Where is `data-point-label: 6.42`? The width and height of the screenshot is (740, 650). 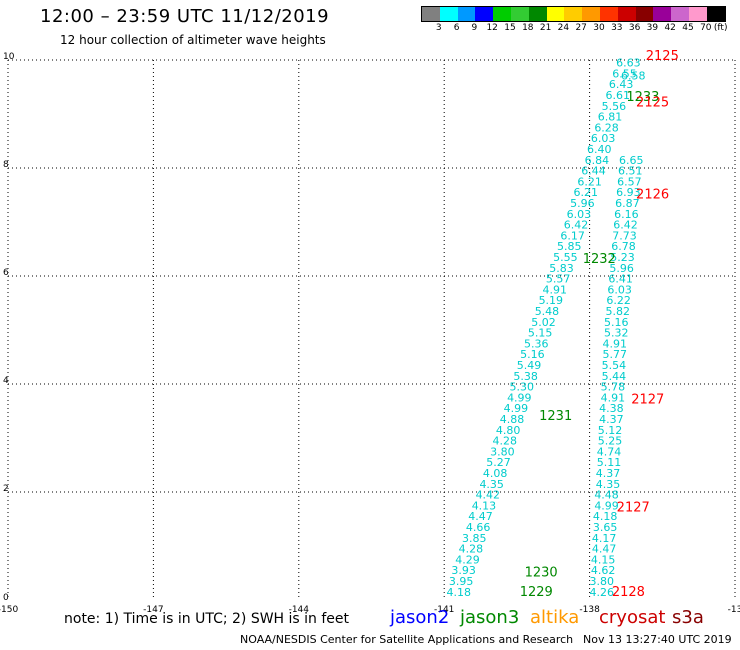
data-point-label: 6.42 is located at coordinates (576, 225).